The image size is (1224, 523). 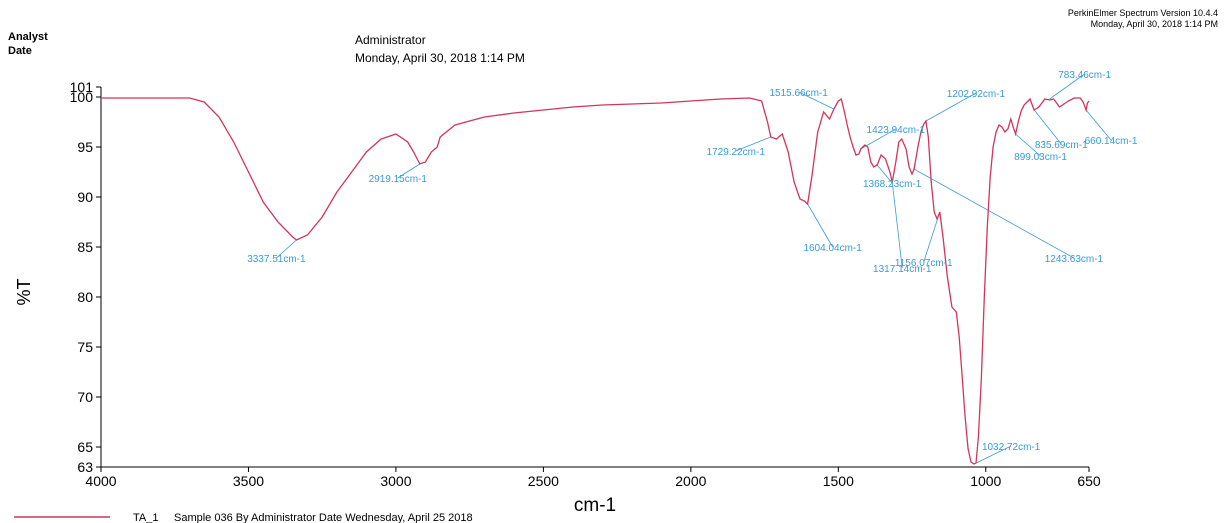 What do you see at coordinates (902, 269) in the screenshot?
I see `peak-label: 1317.14cm-1` at bounding box center [902, 269].